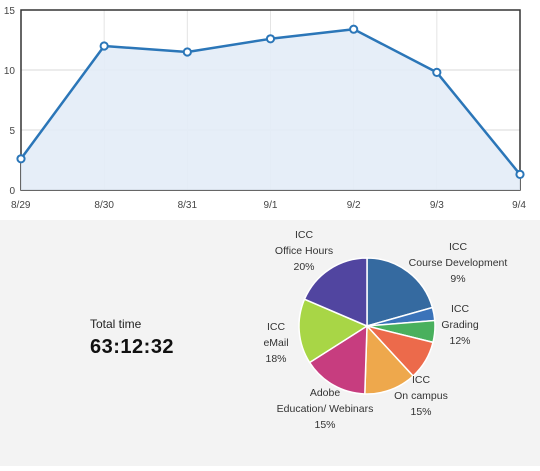 The image size is (540, 471). I want to click on pie-label: 18%, so click(275, 359).